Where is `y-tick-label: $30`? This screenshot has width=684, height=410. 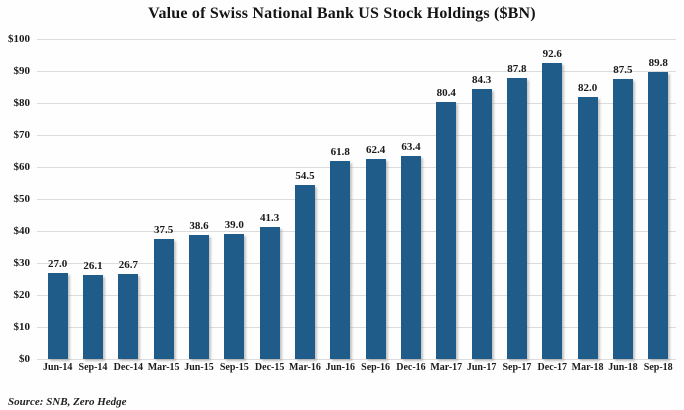 y-tick-label: $30 is located at coordinates (22, 263).